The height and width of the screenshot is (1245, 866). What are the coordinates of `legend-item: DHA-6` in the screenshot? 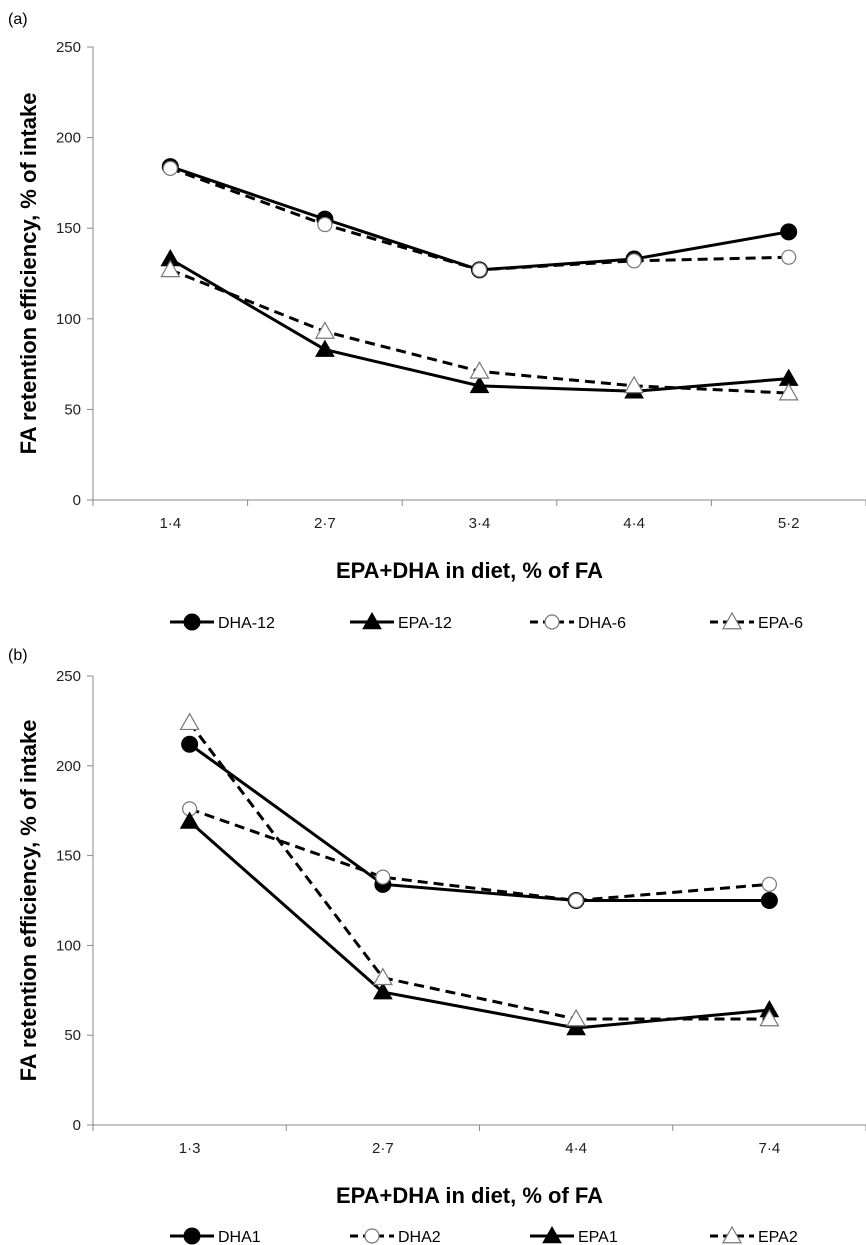 It's located at (578, 623).